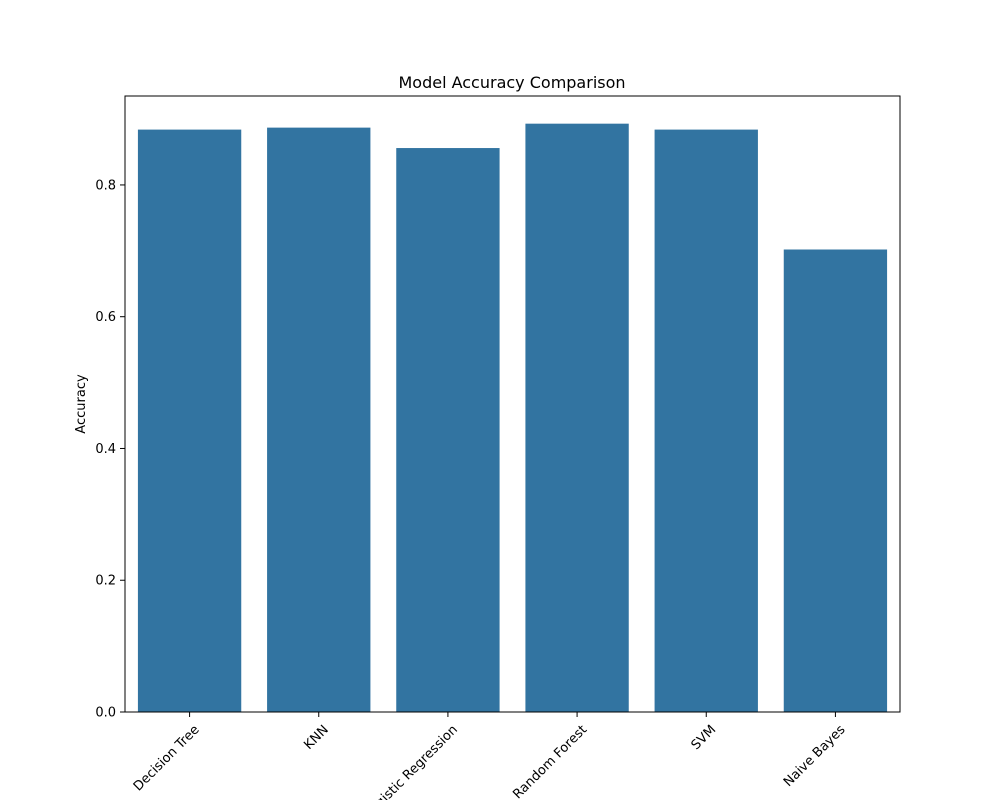 This screenshot has height=800, width=1000. I want to click on x-tick-label: Naive Bayes, so click(815, 756).